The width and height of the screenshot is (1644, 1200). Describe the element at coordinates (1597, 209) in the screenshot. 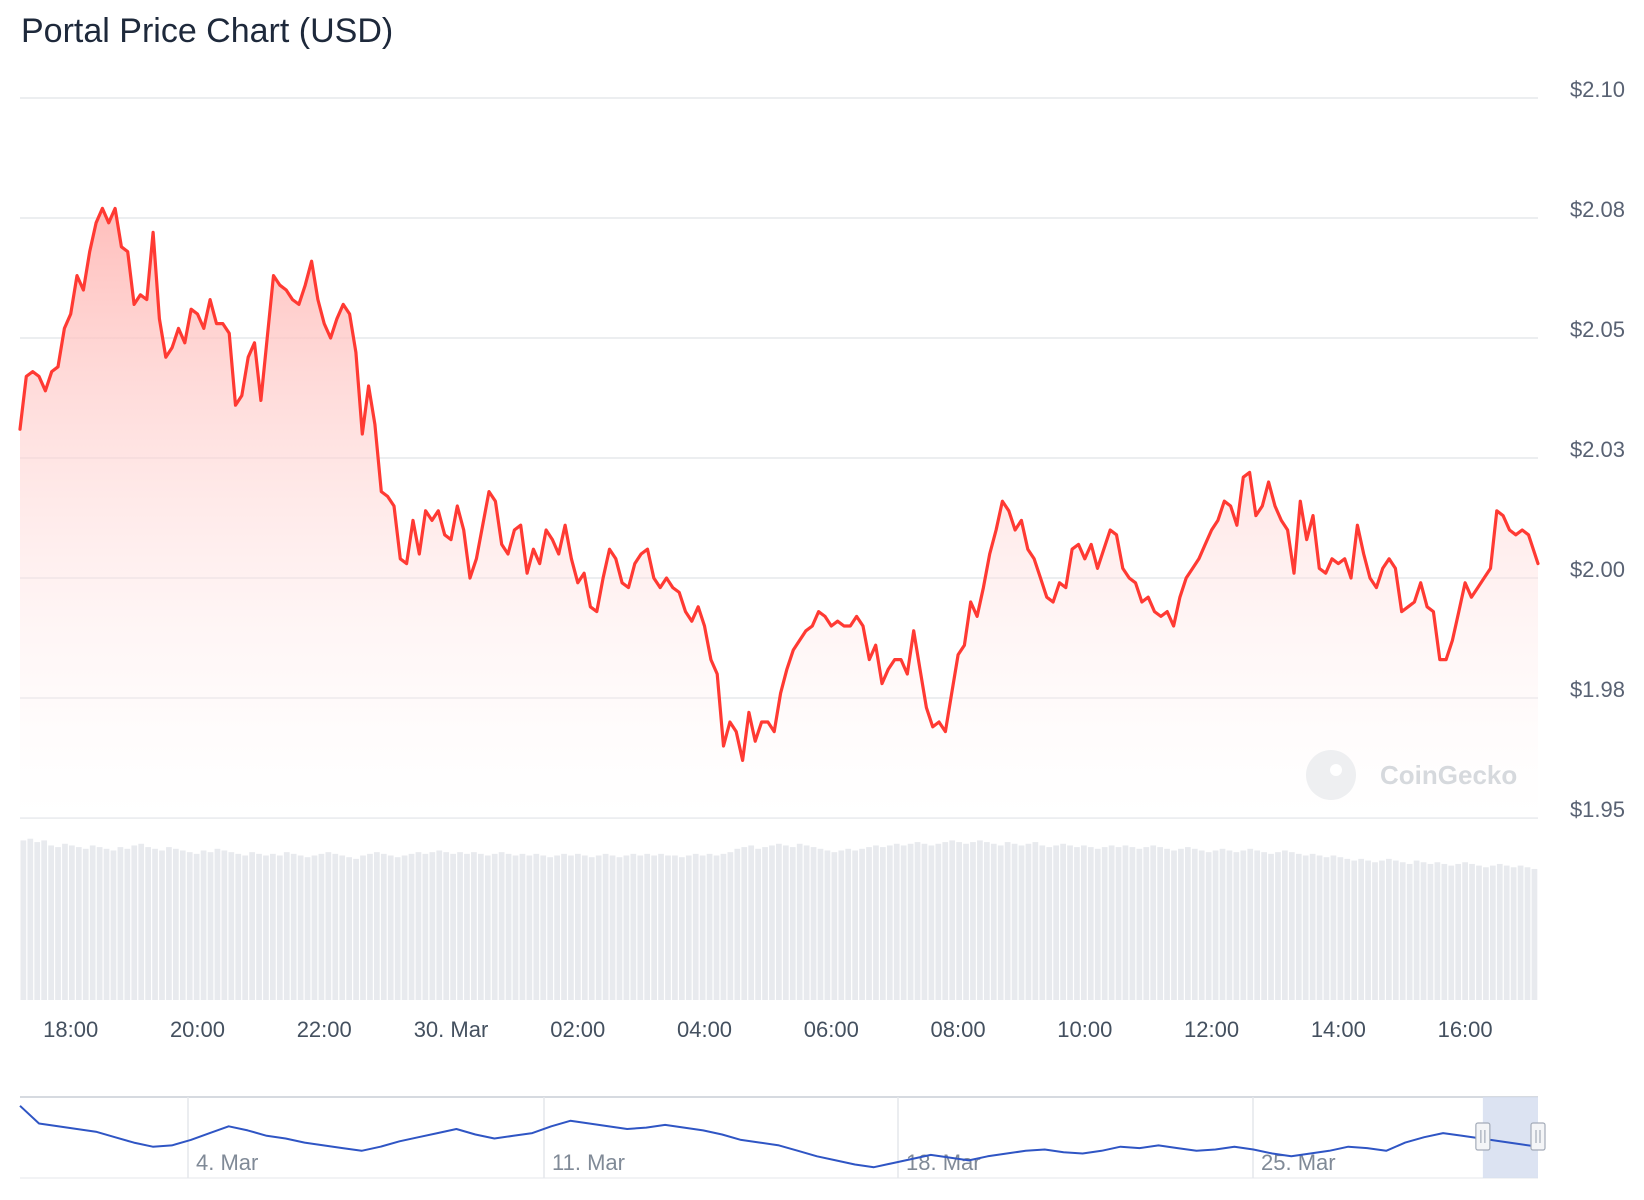

I see `y-tick-label: $2.08` at that location.